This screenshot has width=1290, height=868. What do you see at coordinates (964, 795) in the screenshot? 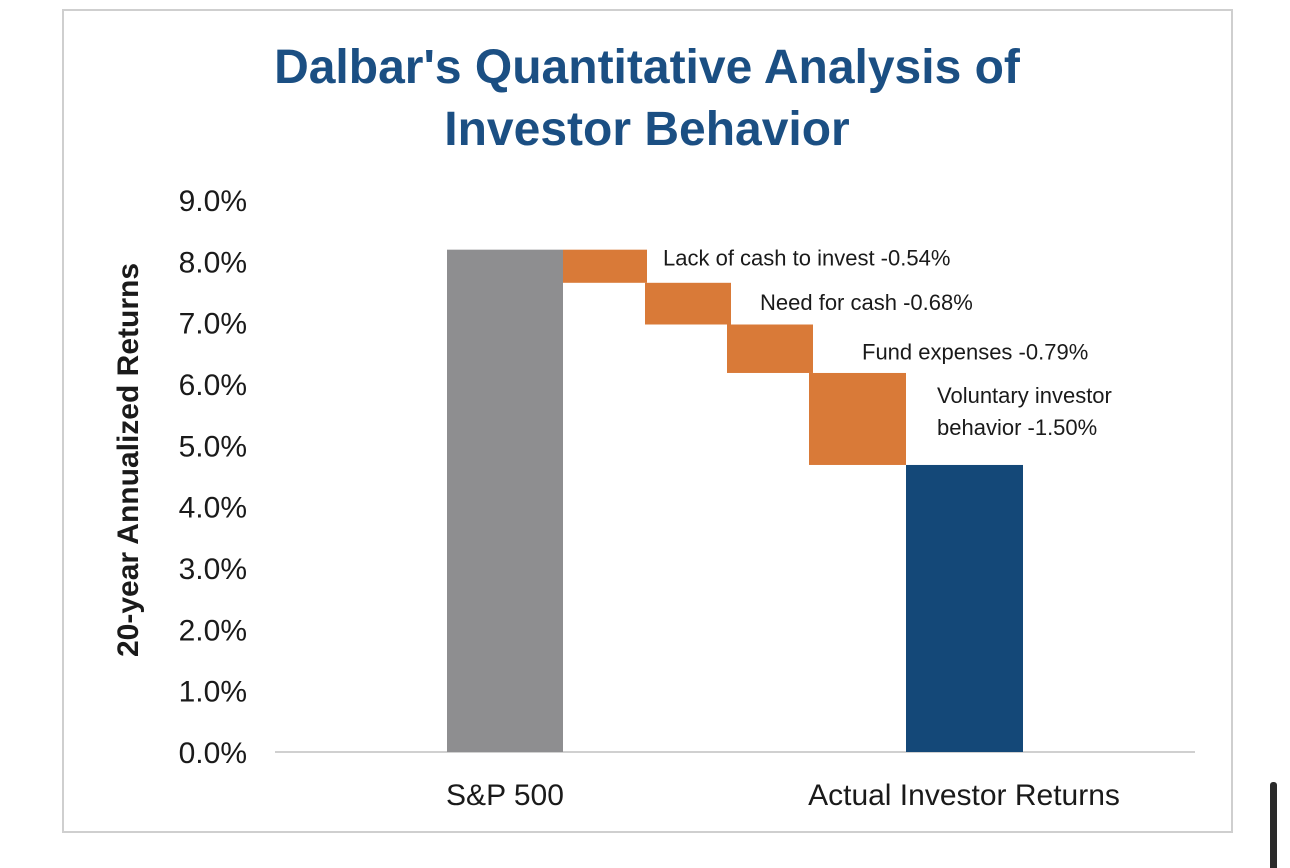
I see `x-category-label: Actual Investor Returns` at bounding box center [964, 795].